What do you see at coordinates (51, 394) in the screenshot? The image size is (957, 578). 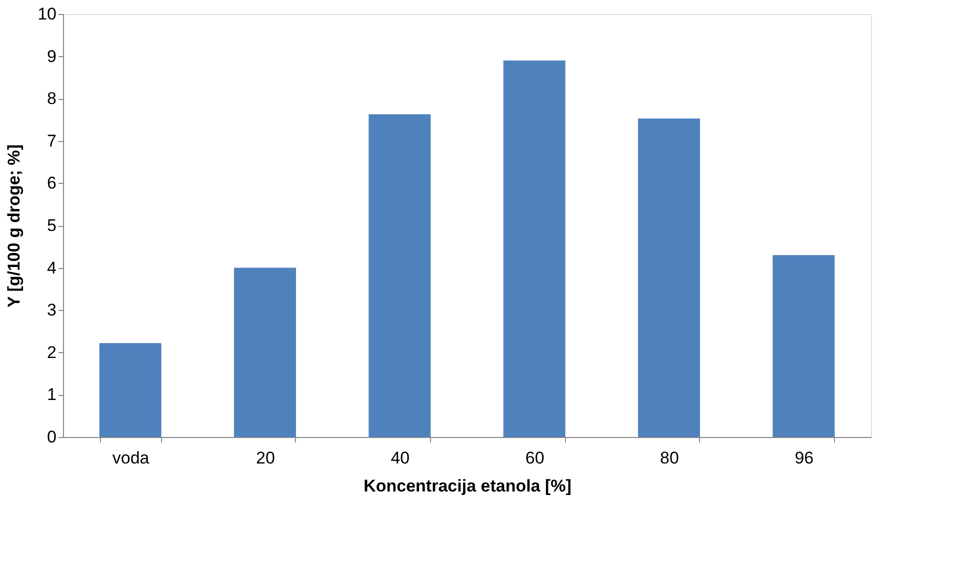 I see `y-tick-label: 1` at bounding box center [51, 394].